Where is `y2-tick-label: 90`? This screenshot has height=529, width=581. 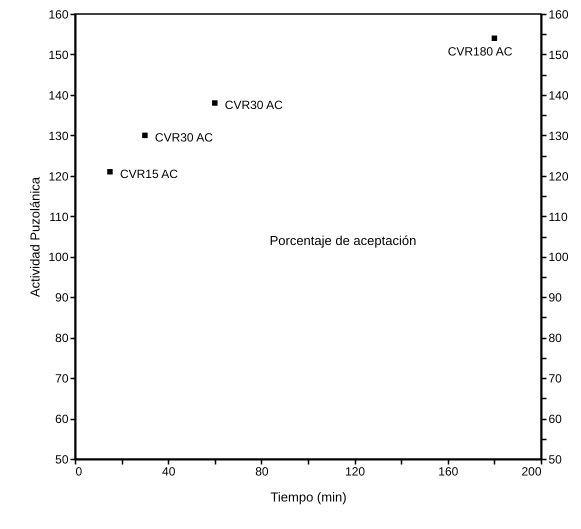 y2-tick-label: 90 is located at coordinates (555, 297).